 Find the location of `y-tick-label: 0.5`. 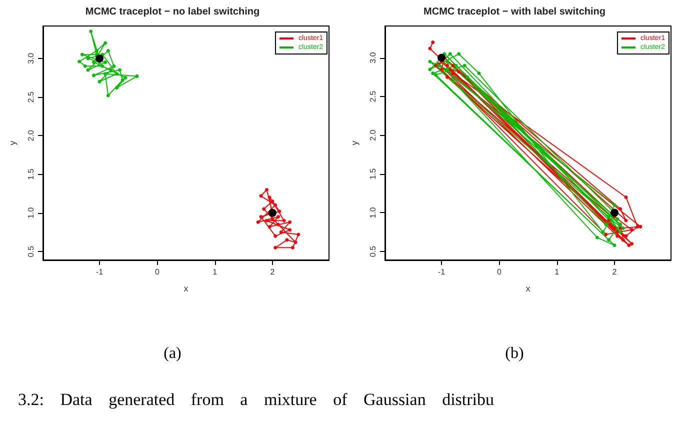

y-tick-label: 0.5 is located at coordinates (31, 251).